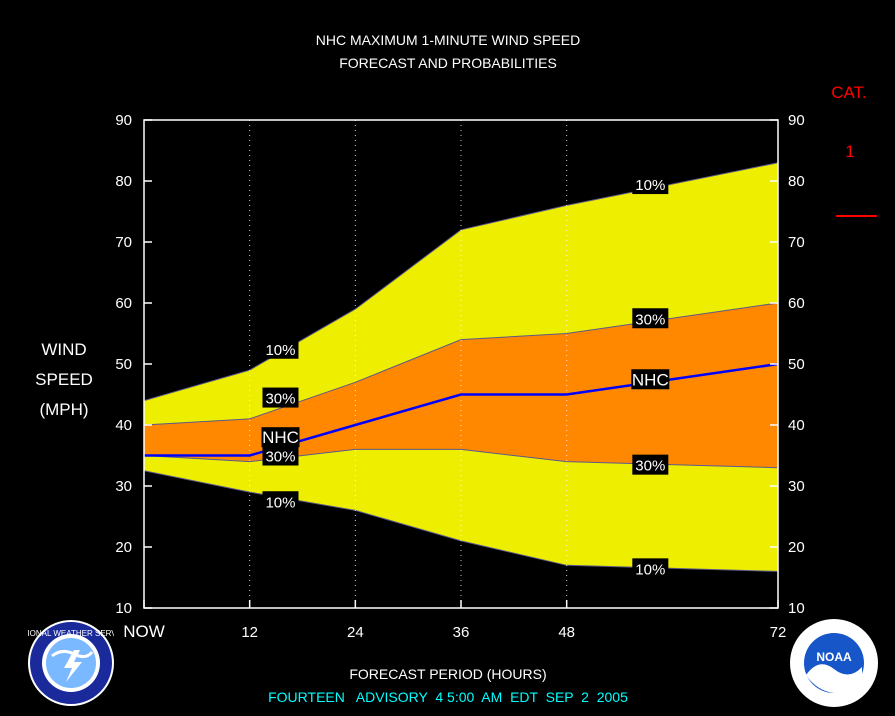 This screenshot has width=895, height=716. I want to click on series-label-7: NHC, so click(650, 379).